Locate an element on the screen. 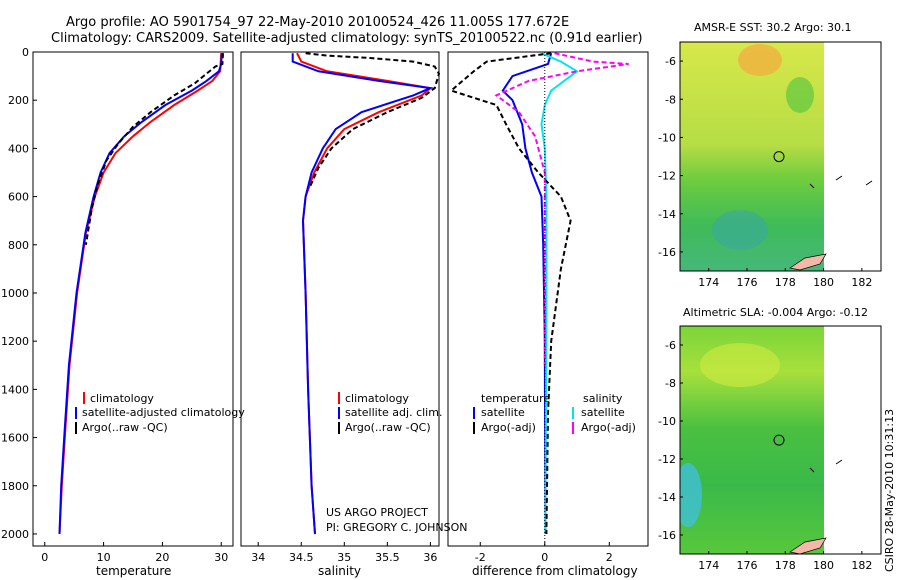 The image size is (900, 580). depth-tick-label: 1600 is located at coordinates (15, 438).